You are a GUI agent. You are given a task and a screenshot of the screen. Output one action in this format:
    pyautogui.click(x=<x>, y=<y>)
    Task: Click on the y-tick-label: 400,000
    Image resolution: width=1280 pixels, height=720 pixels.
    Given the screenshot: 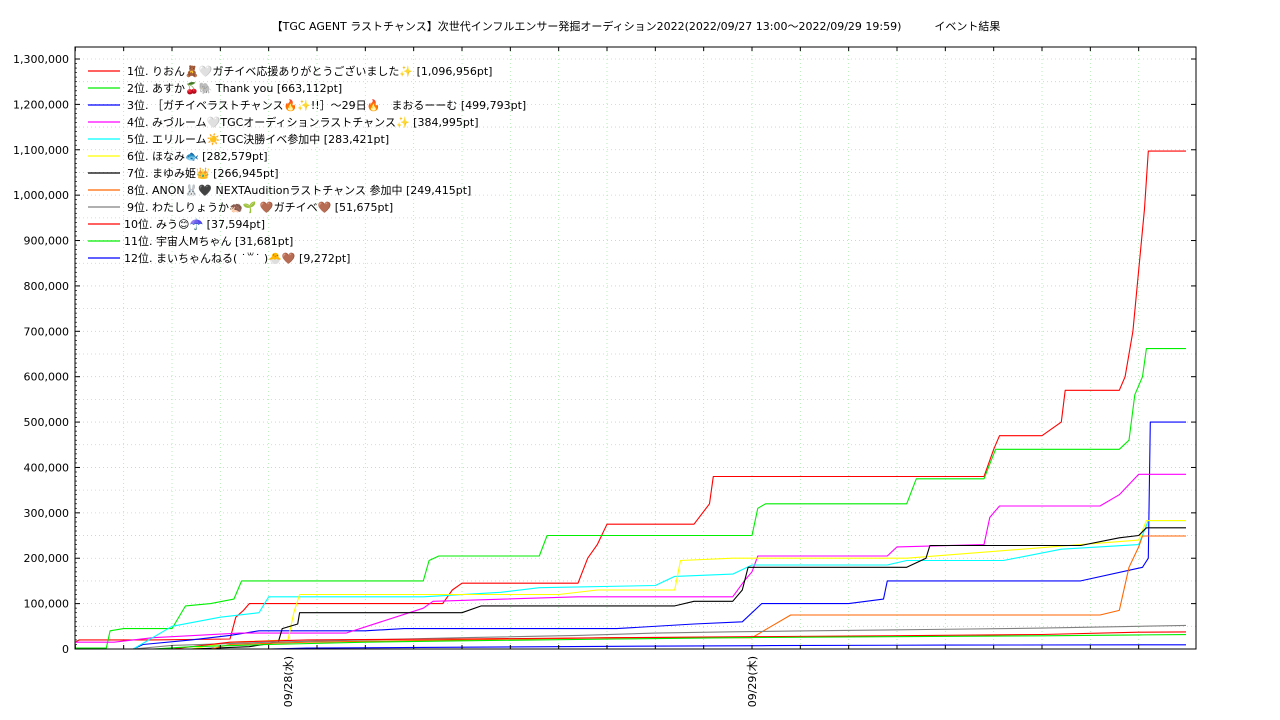 What is the action you would take?
    pyautogui.click(x=47, y=467)
    